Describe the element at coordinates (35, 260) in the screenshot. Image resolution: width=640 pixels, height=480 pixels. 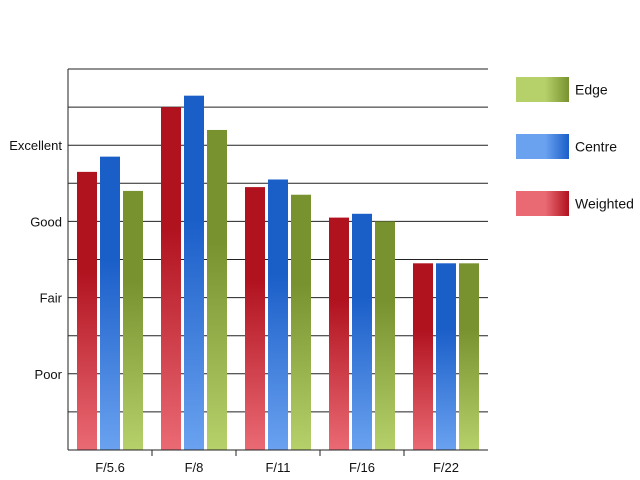
I see `y-tick-labels: Poor Fair Good Excellent` at that location.